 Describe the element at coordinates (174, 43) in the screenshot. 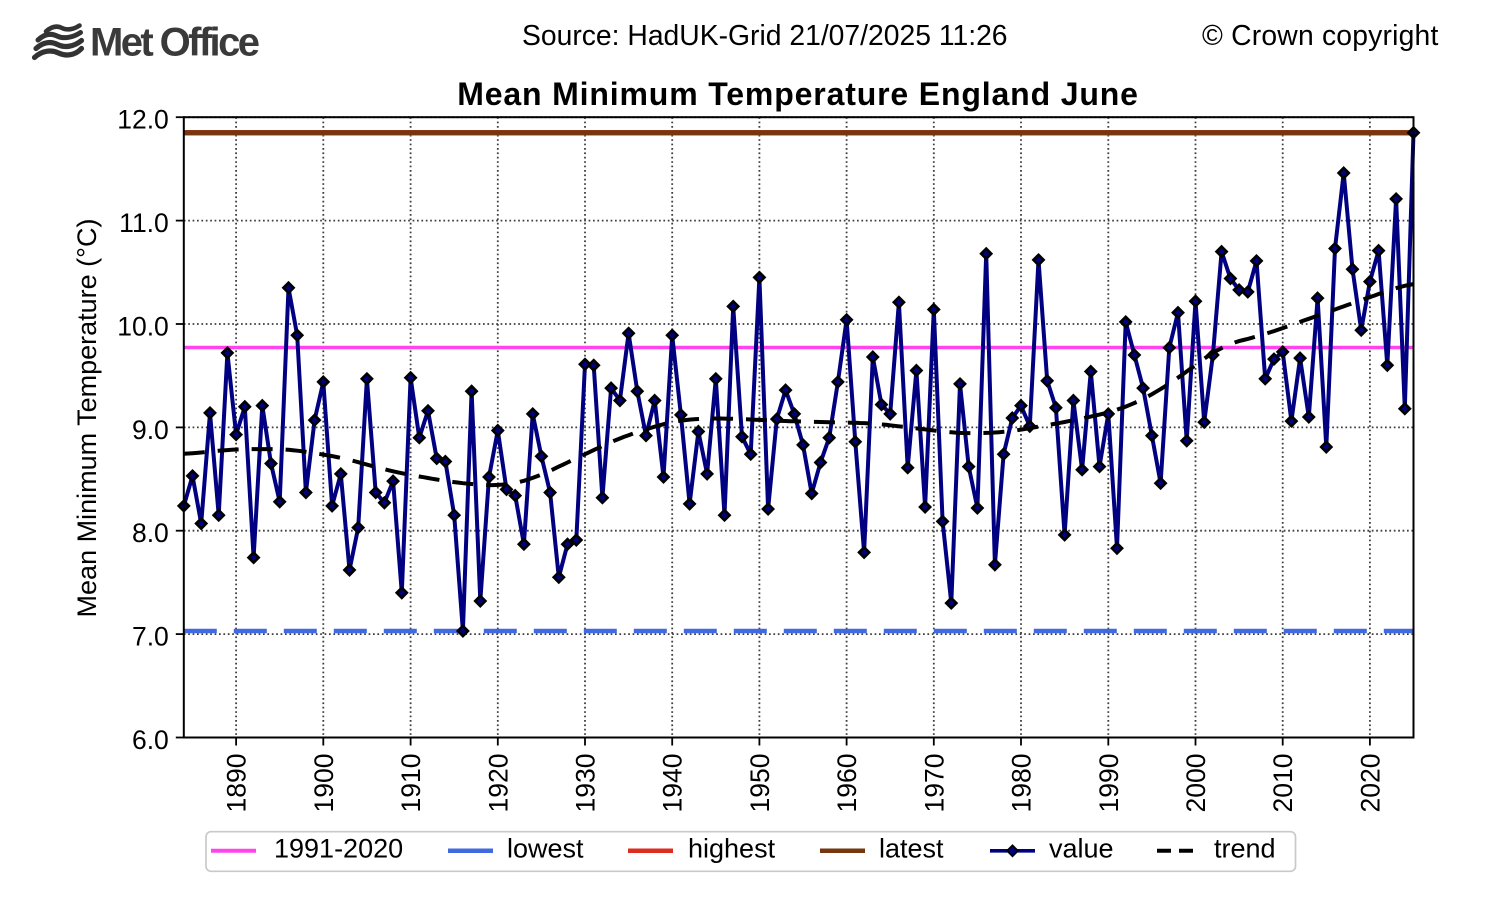

I see `svg-text: Met Office` at that location.